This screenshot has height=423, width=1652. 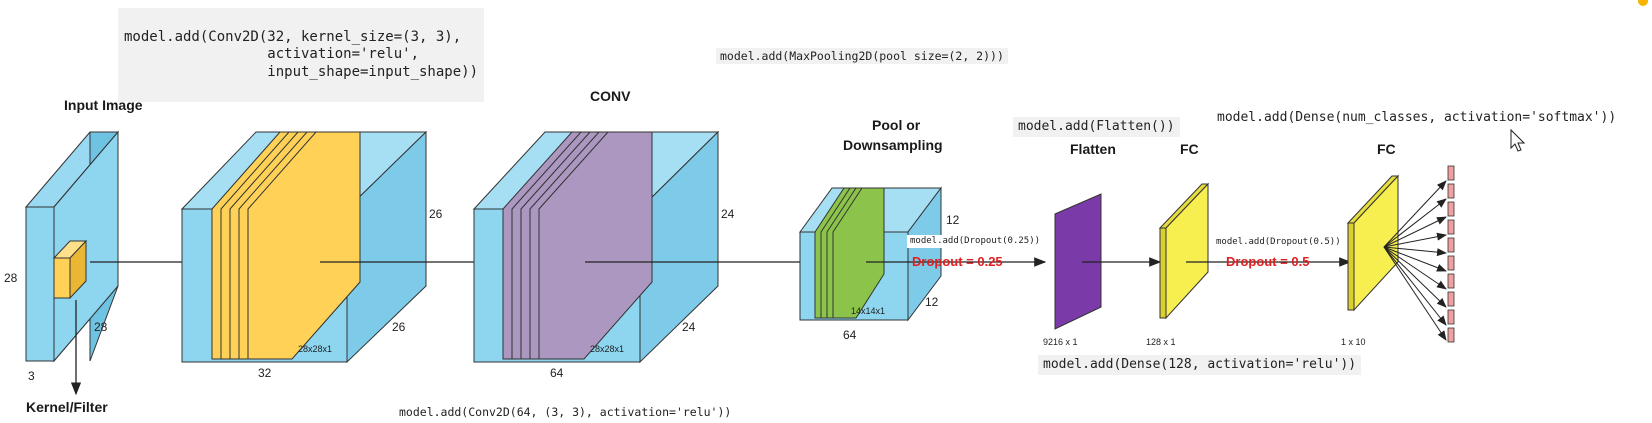 What do you see at coordinates (577, 245) in the screenshot?
I see `conv2-feature-maps` at bounding box center [577, 245].